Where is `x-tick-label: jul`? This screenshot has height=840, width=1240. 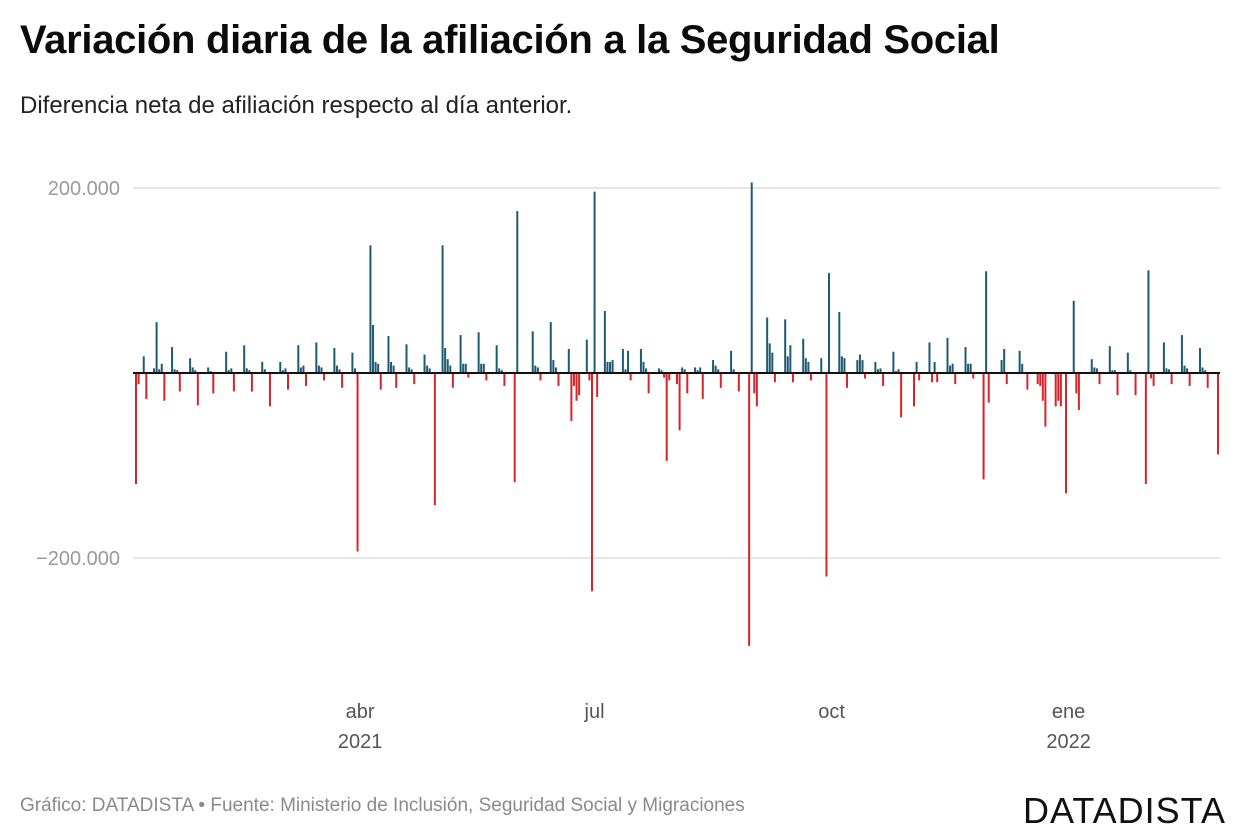
x-tick-label: jul is located at coordinates (594, 712).